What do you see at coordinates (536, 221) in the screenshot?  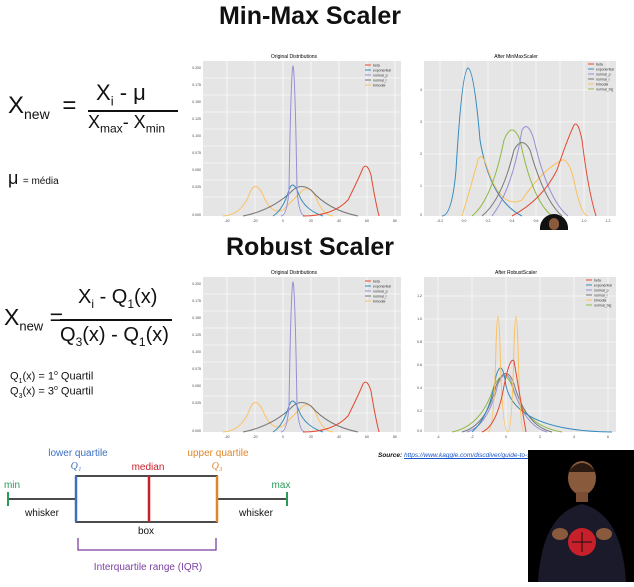 I see `svg-text: 0.6` at bounding box center [536, 221].